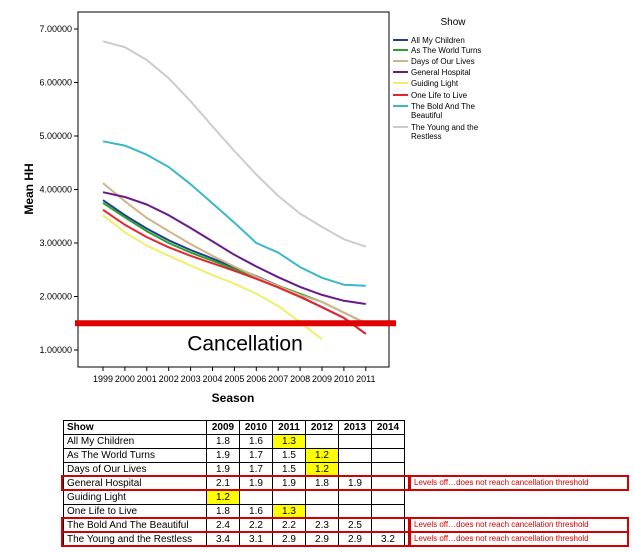 The height and width of the screenshot is (553, 635). What do you see at coordinates (322, 427) in the screenshot?
I see `column-header-year: 2012` at bounding box center [322, 427].